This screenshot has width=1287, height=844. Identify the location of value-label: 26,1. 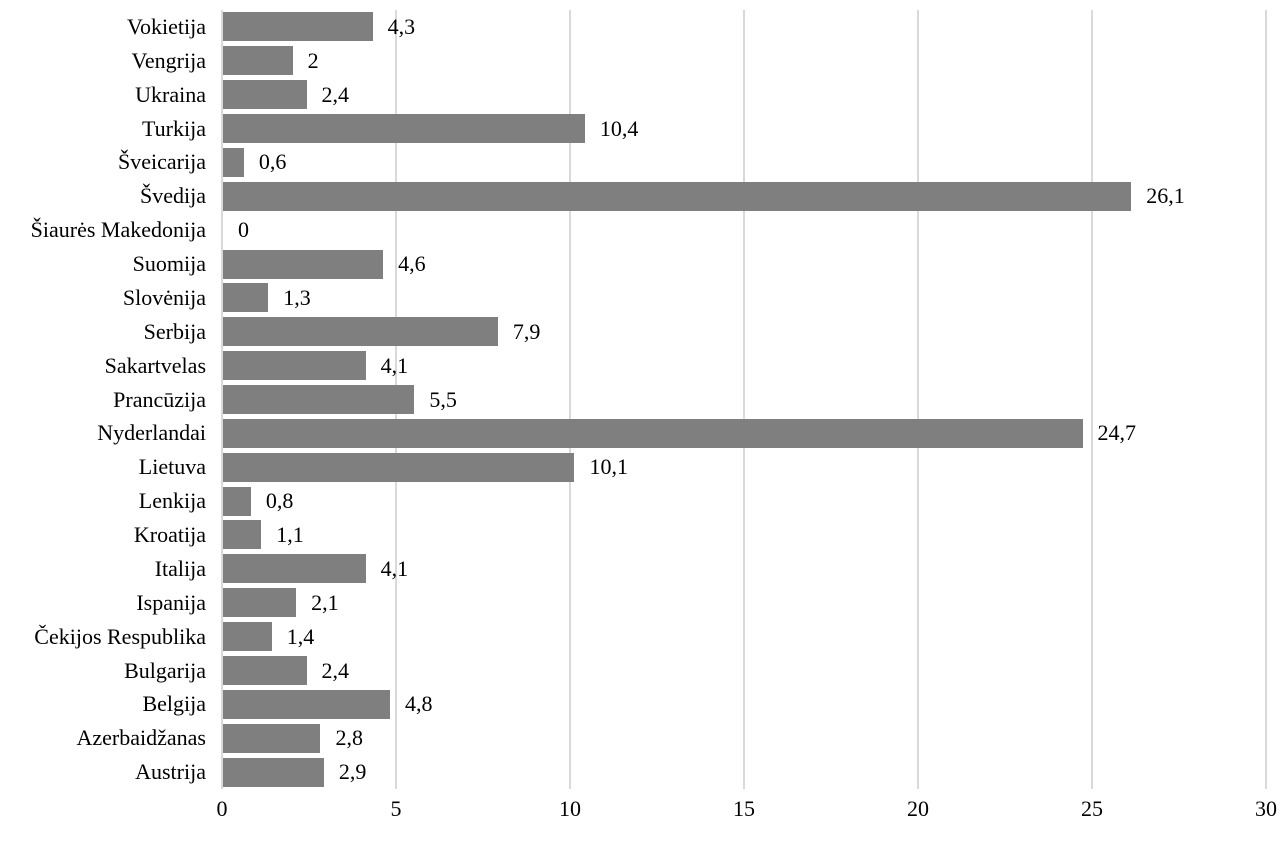
(1165, 196).